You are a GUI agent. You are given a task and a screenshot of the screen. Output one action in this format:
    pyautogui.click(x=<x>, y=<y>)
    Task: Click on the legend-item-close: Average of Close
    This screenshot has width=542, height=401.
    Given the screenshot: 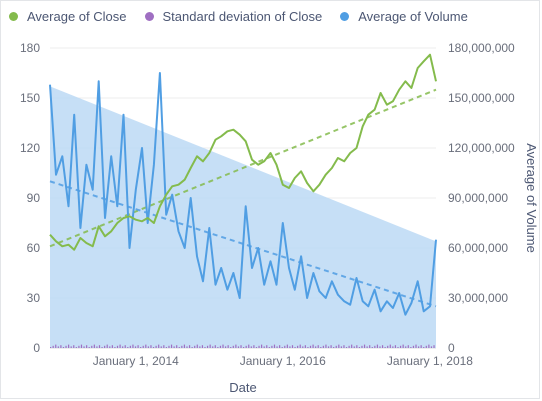 What is the action you would take?
    pyautogui.click(x=68, y=16)
    